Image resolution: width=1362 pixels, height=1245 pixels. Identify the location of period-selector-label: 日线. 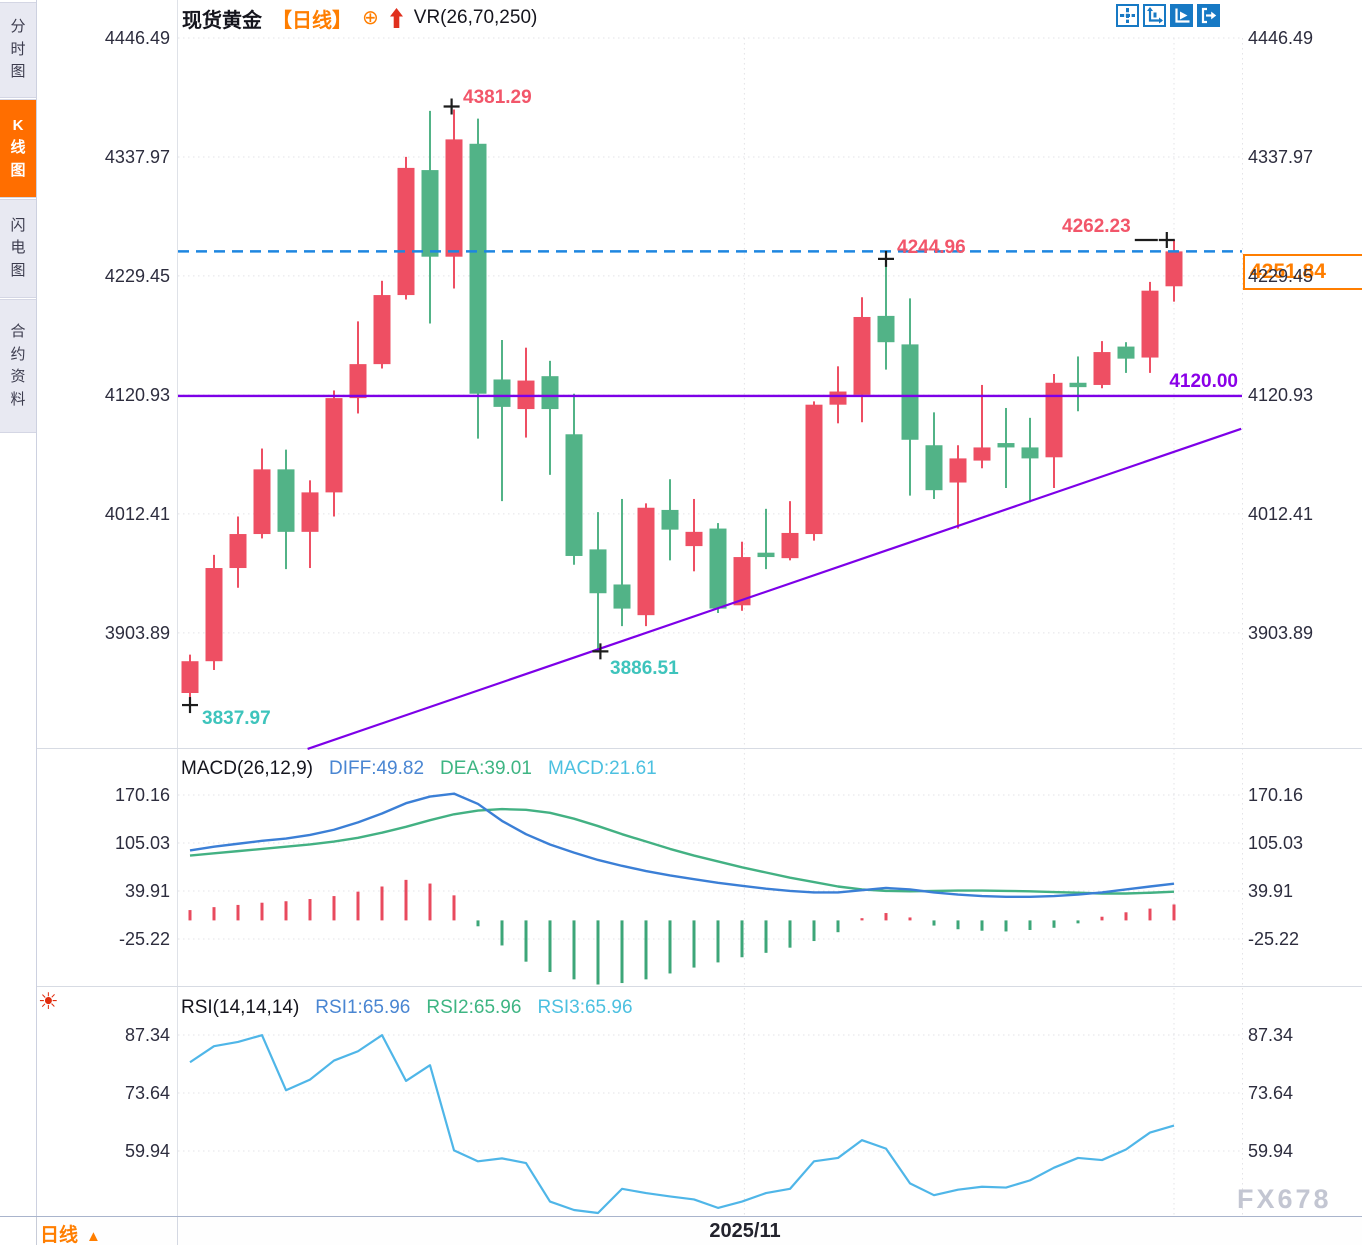
(59, 1235).